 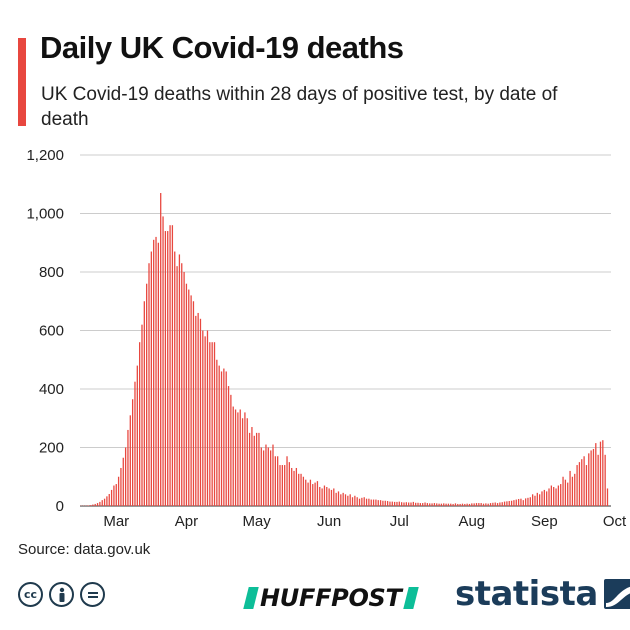 I want to click on x-tick-label: Sep, so click(x=544, y=521).